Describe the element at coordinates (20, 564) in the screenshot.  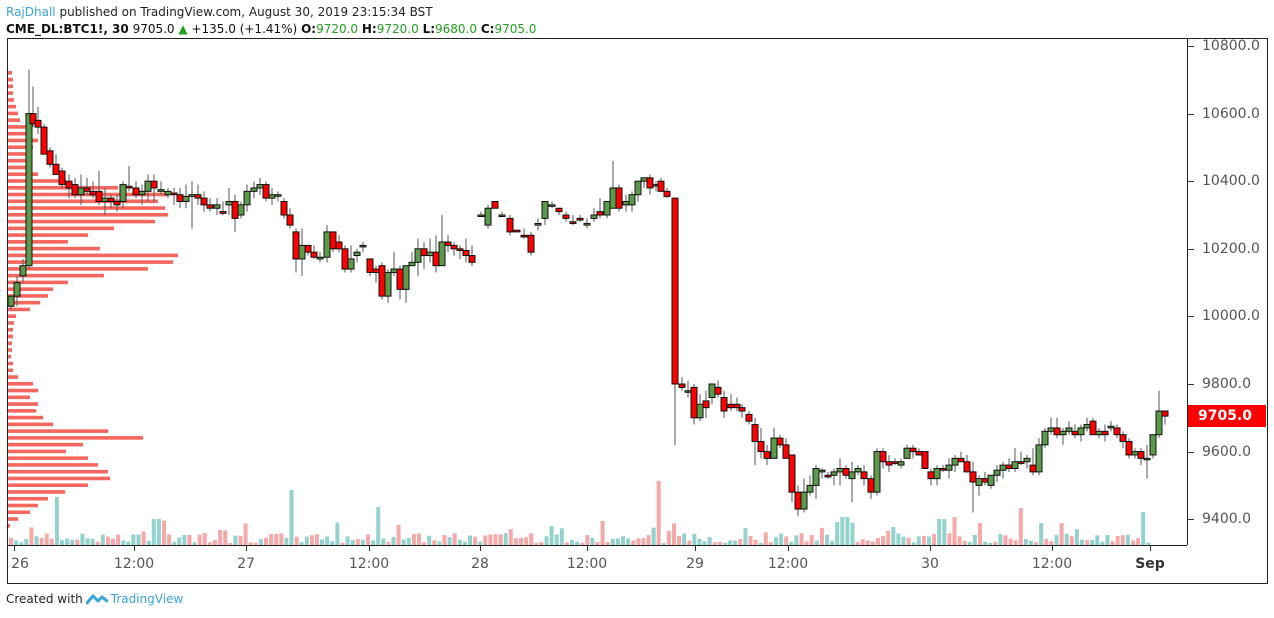
I see `time-tick-label: 26` at that location.